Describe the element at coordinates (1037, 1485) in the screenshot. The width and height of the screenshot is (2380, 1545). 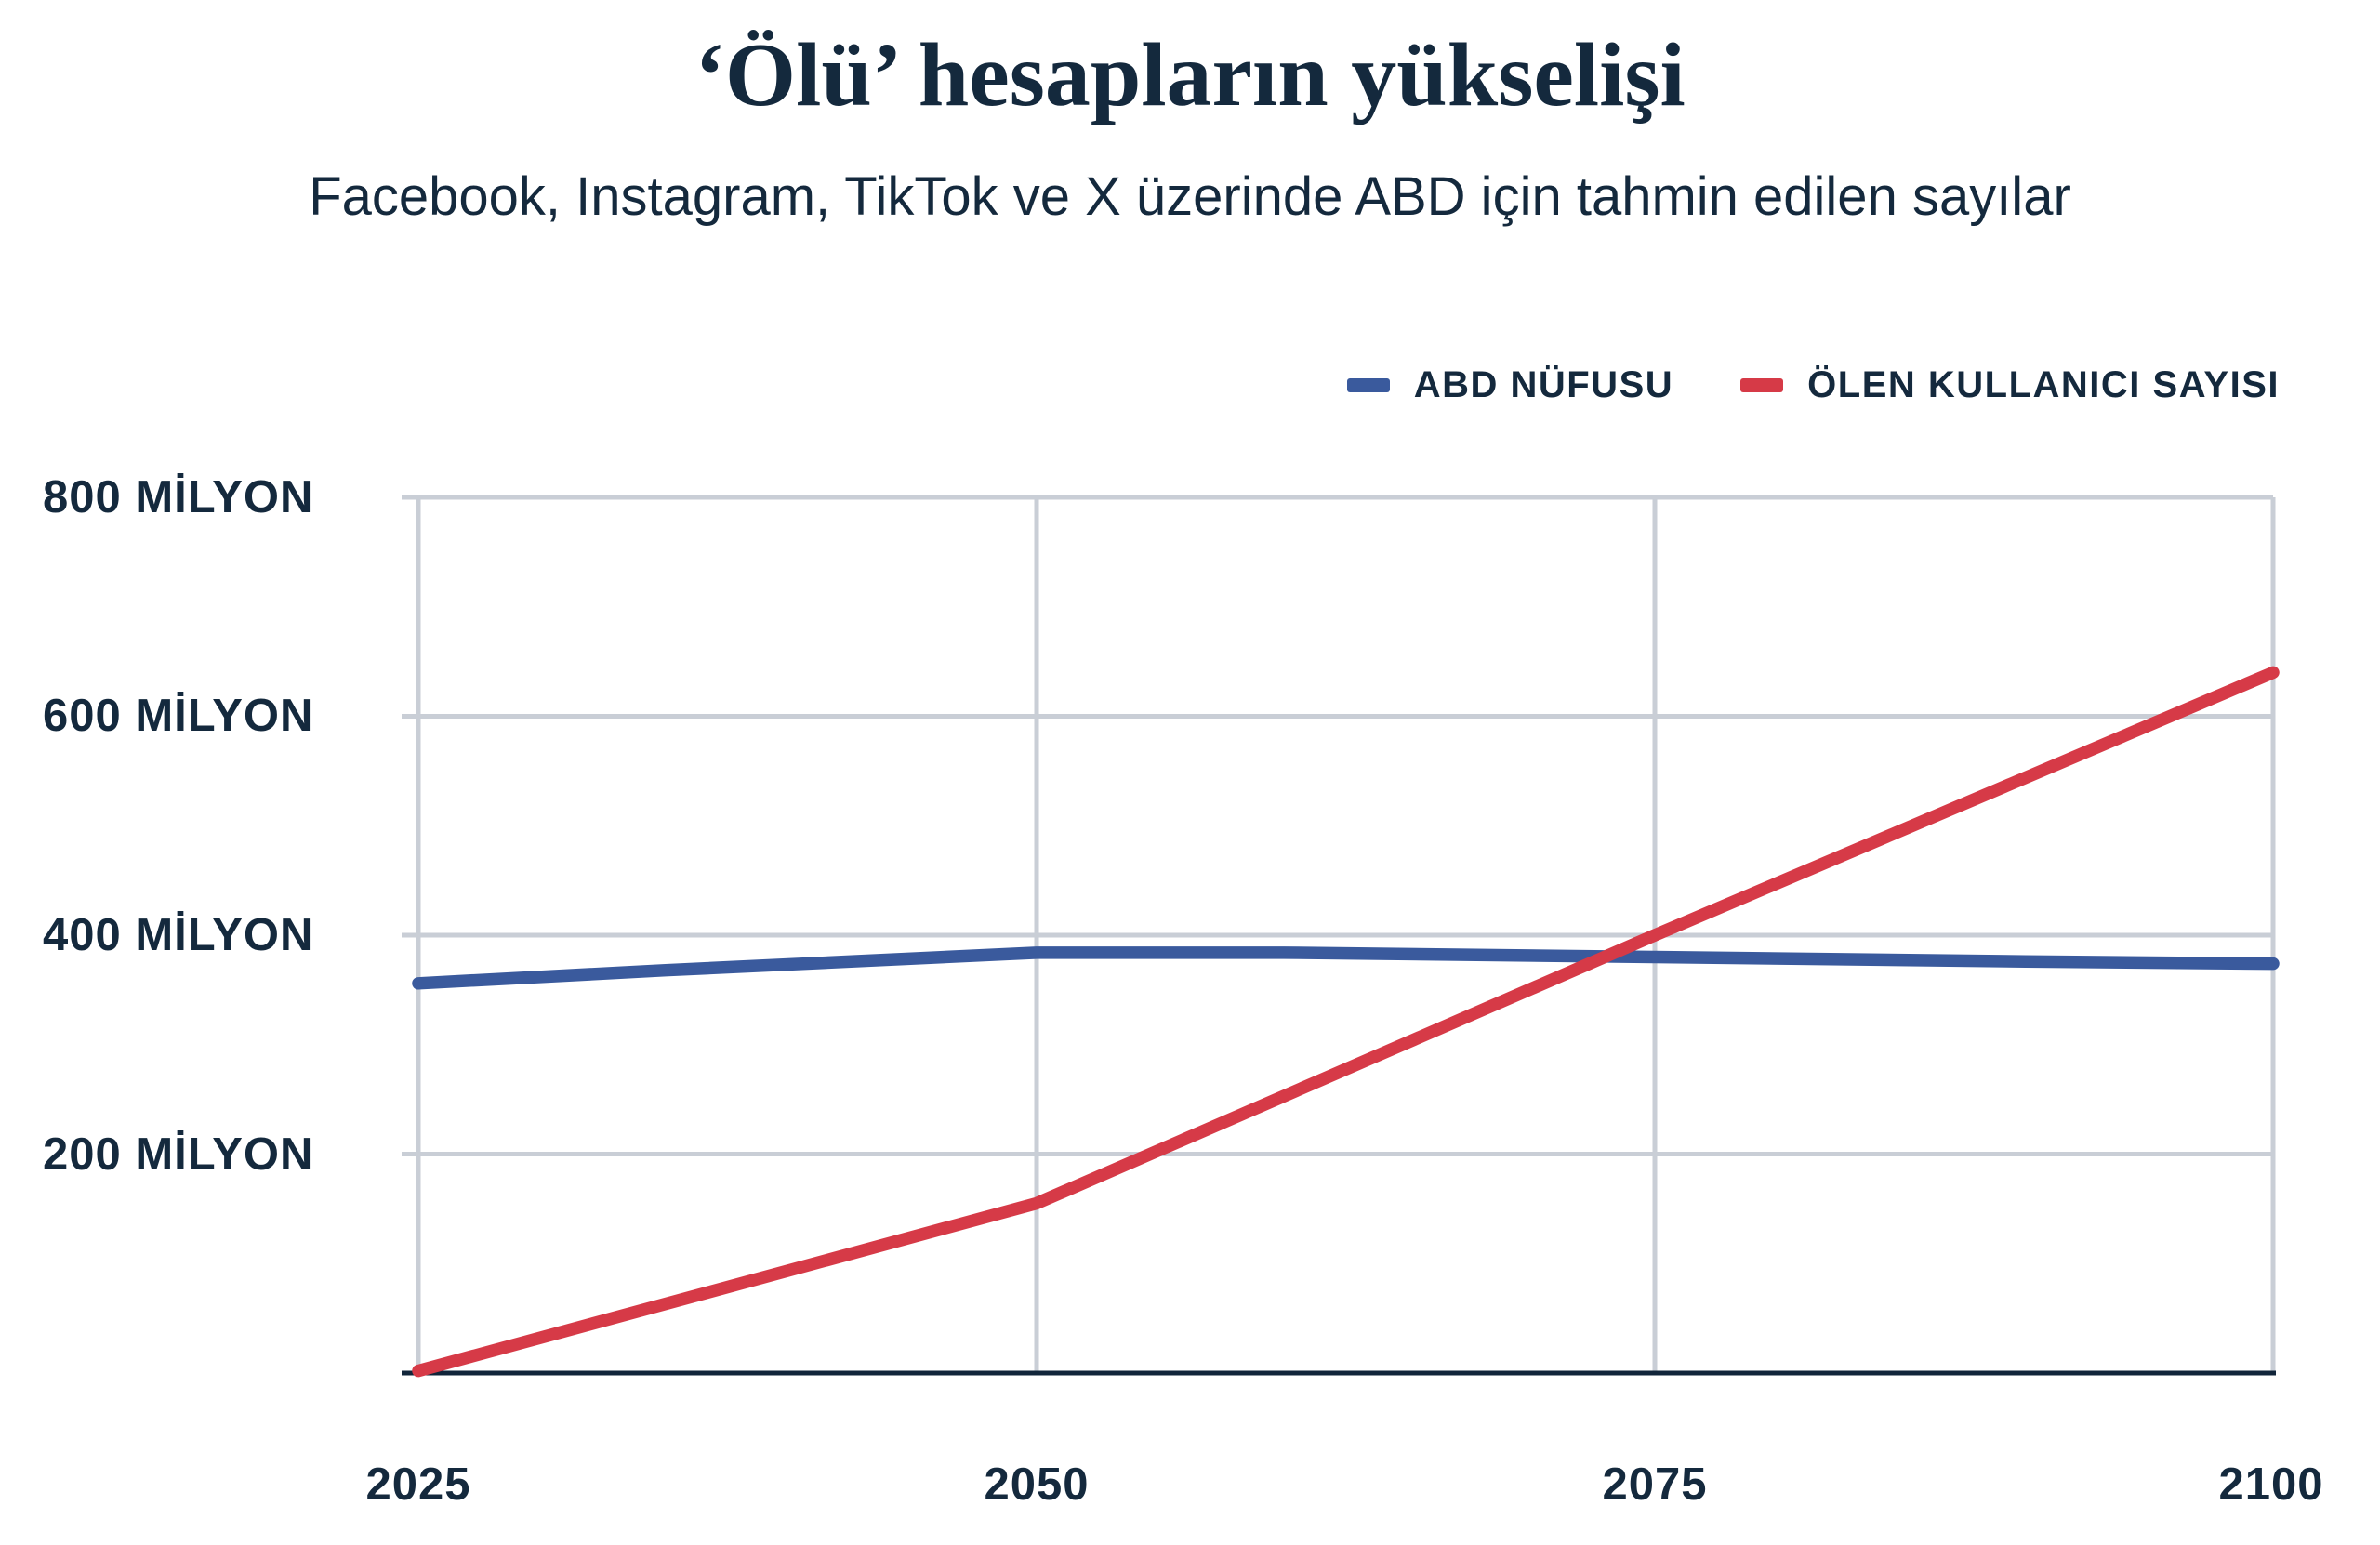
I see `x-tick-label-2050: 2050` at that location.